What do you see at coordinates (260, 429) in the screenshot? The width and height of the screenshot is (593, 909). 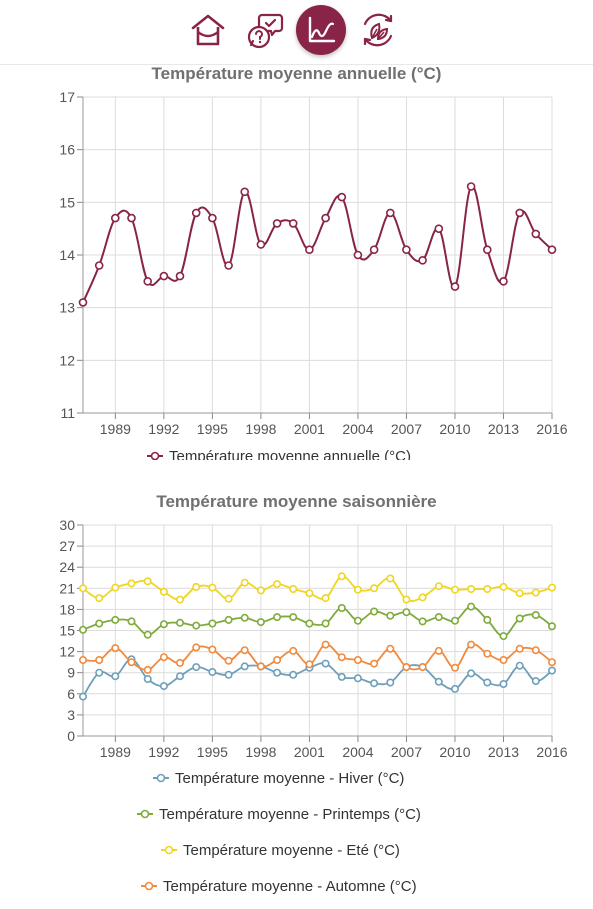 I see `x-tick-label: 1998` at bounding box center [260, 429].